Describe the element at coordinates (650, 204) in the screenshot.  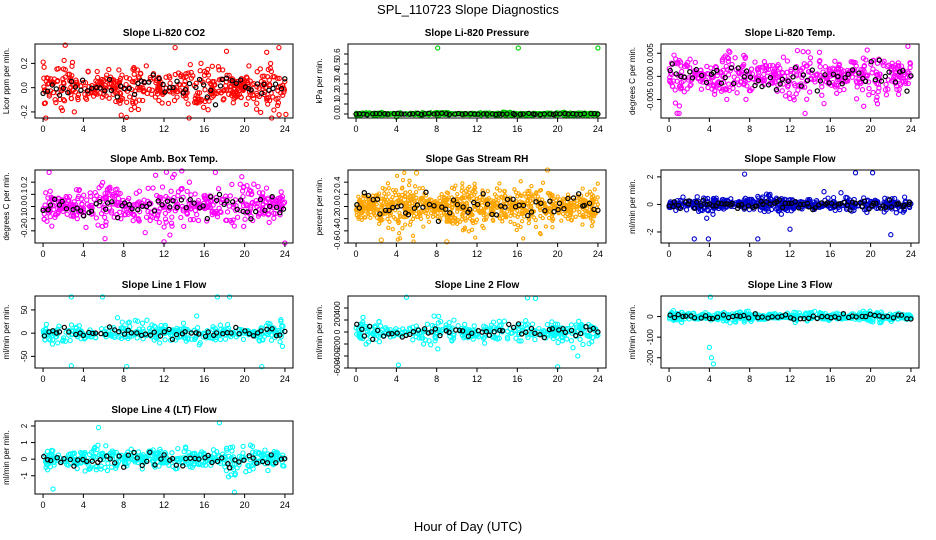
I see `y-tick-label: 0` at that location.